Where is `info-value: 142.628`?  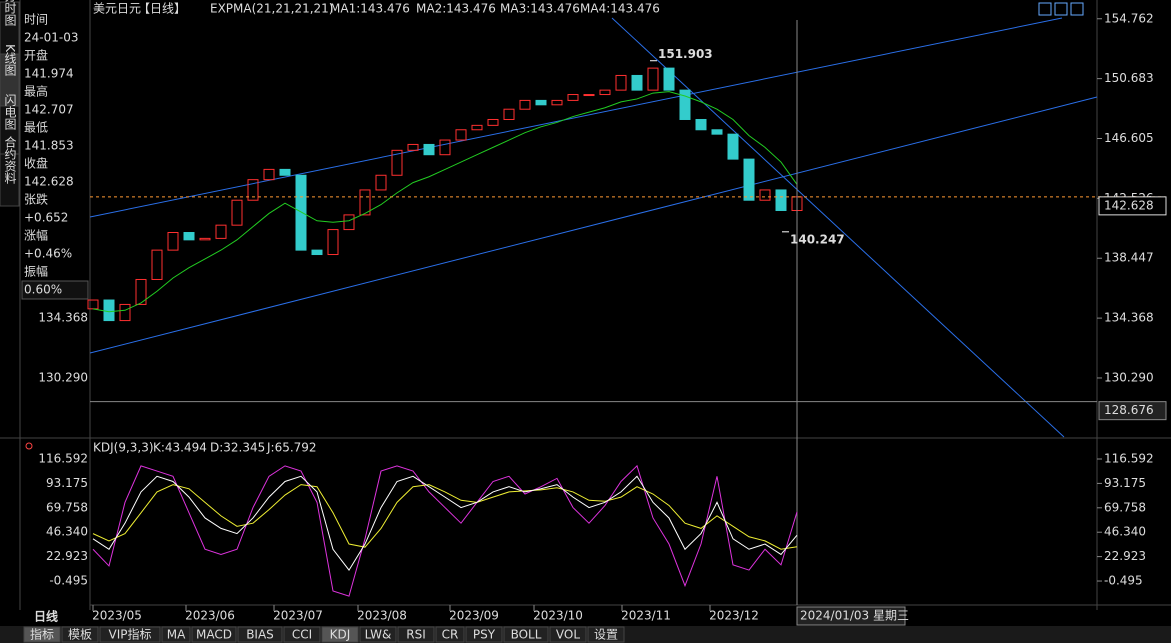 info-value: 142.628 is located at coordinates (49, 182).